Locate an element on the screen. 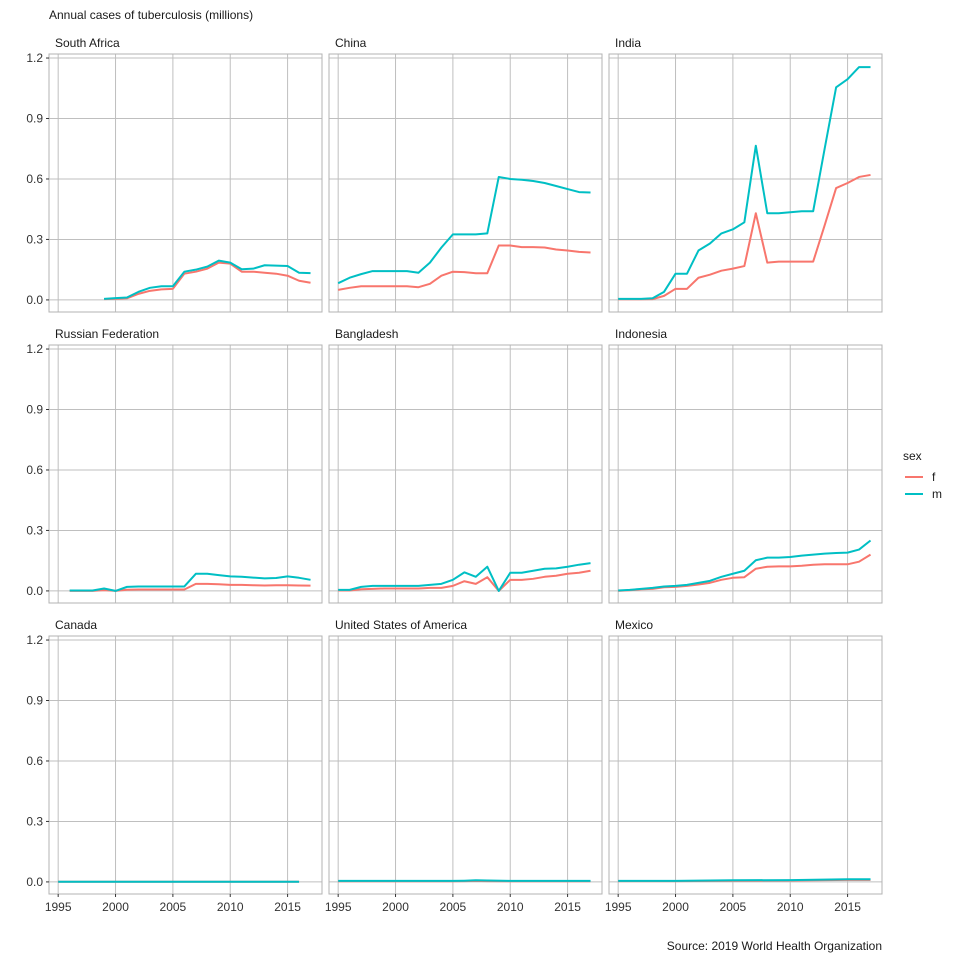 The height and width of the screenshot is (960, 960). panel-title: China is located at coordinates (351, 43).